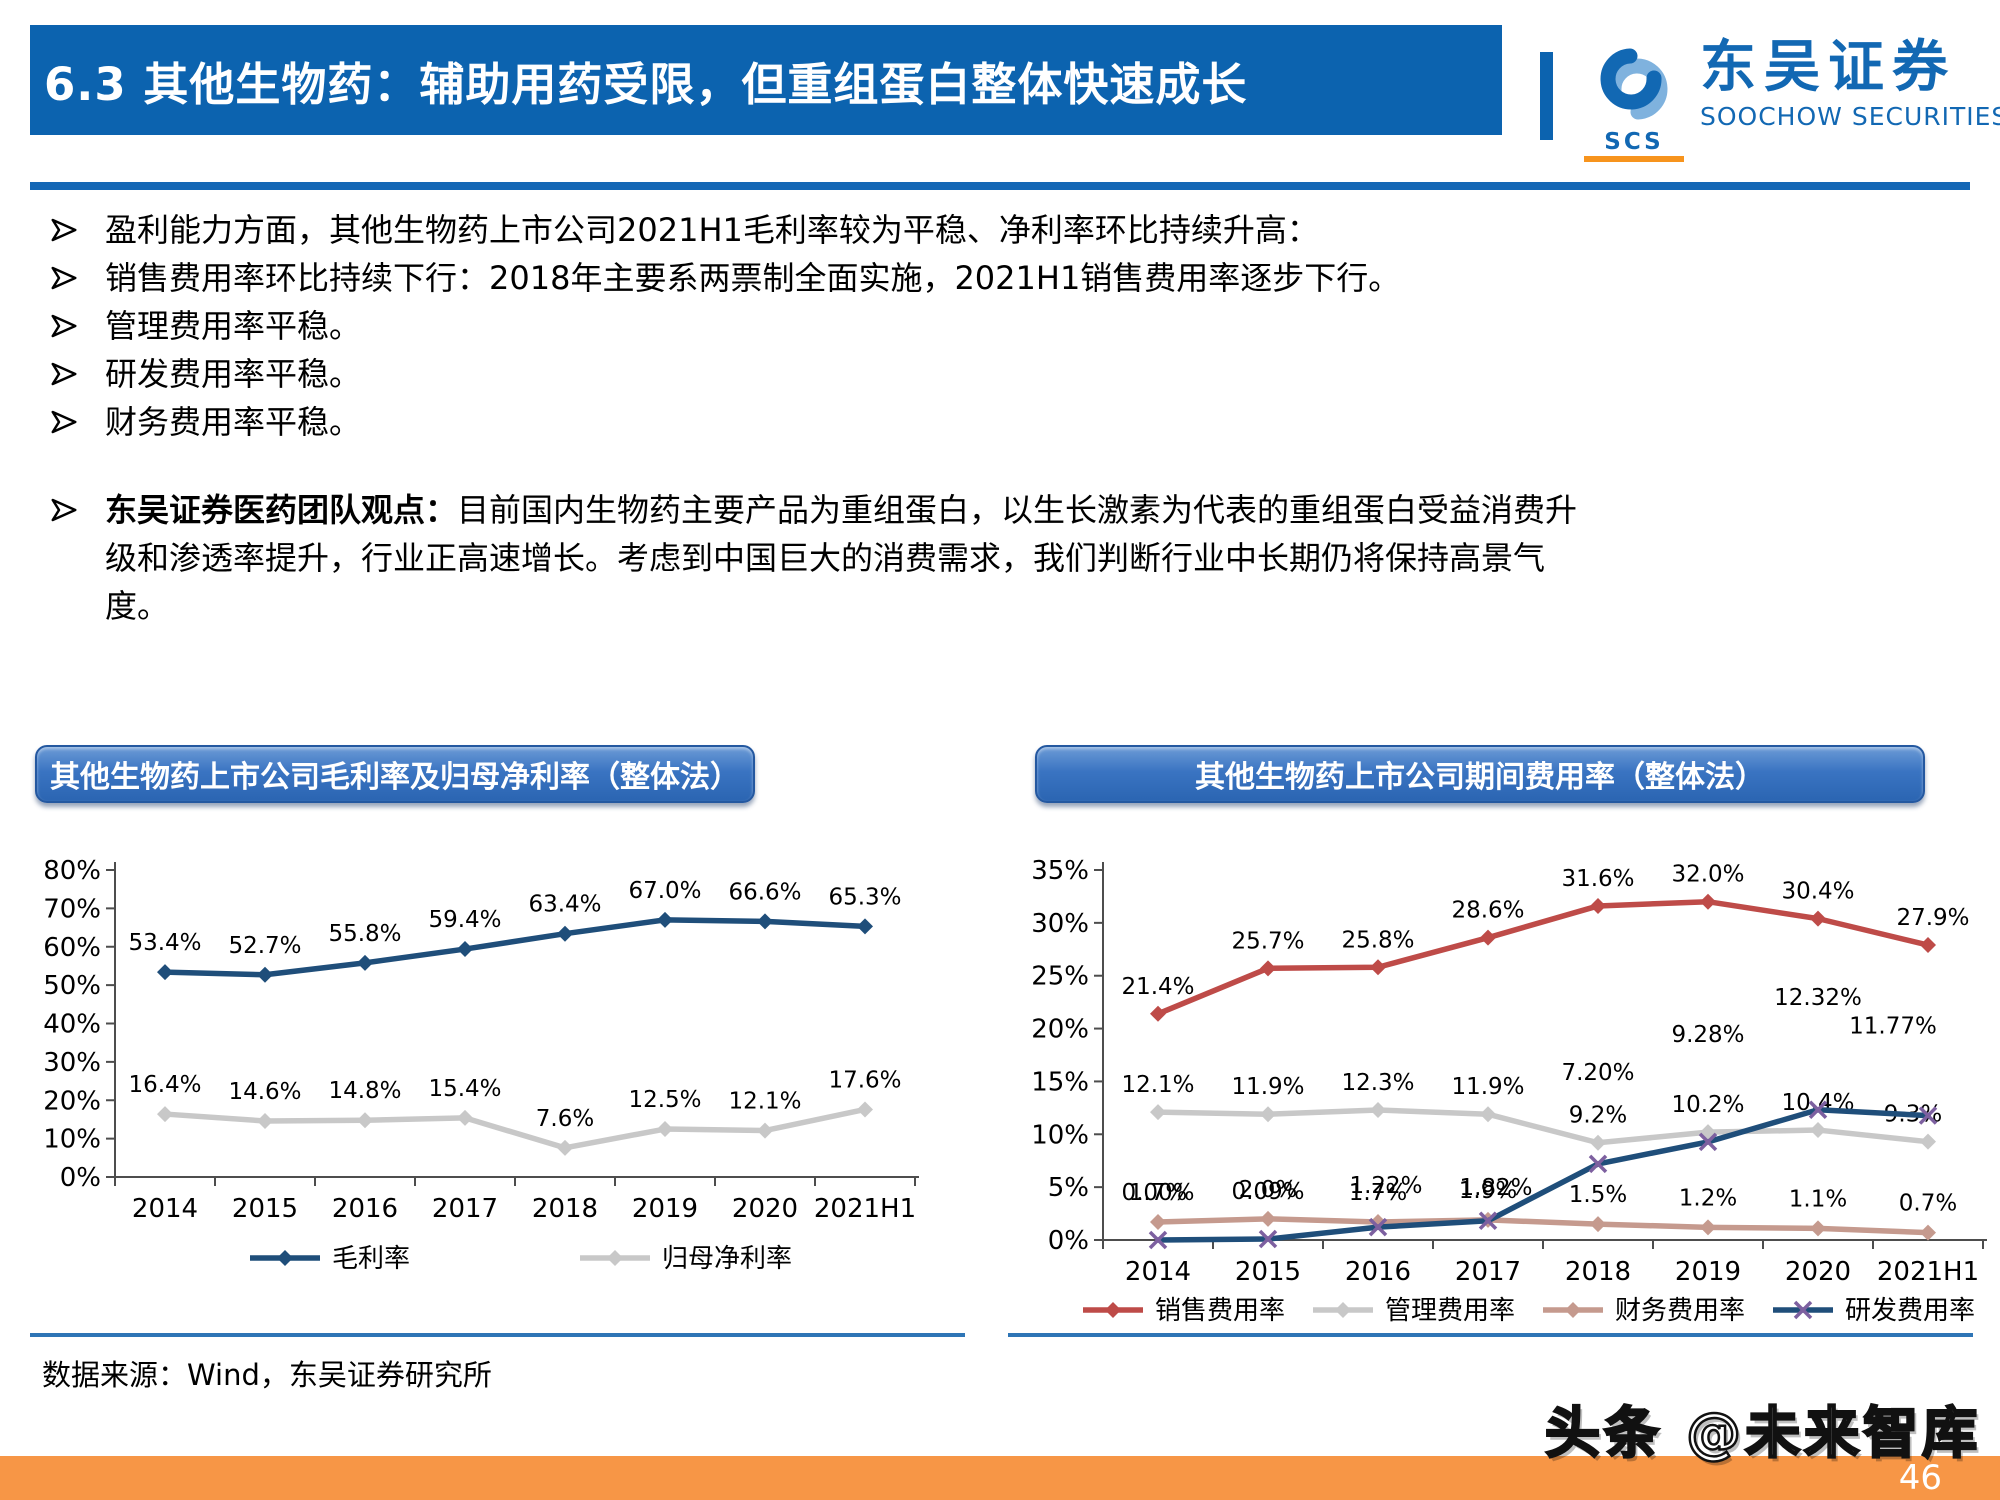 This screenshot has width=2000, height=1500. I want to click on svg-text: 65.3%, so click(864, 897).